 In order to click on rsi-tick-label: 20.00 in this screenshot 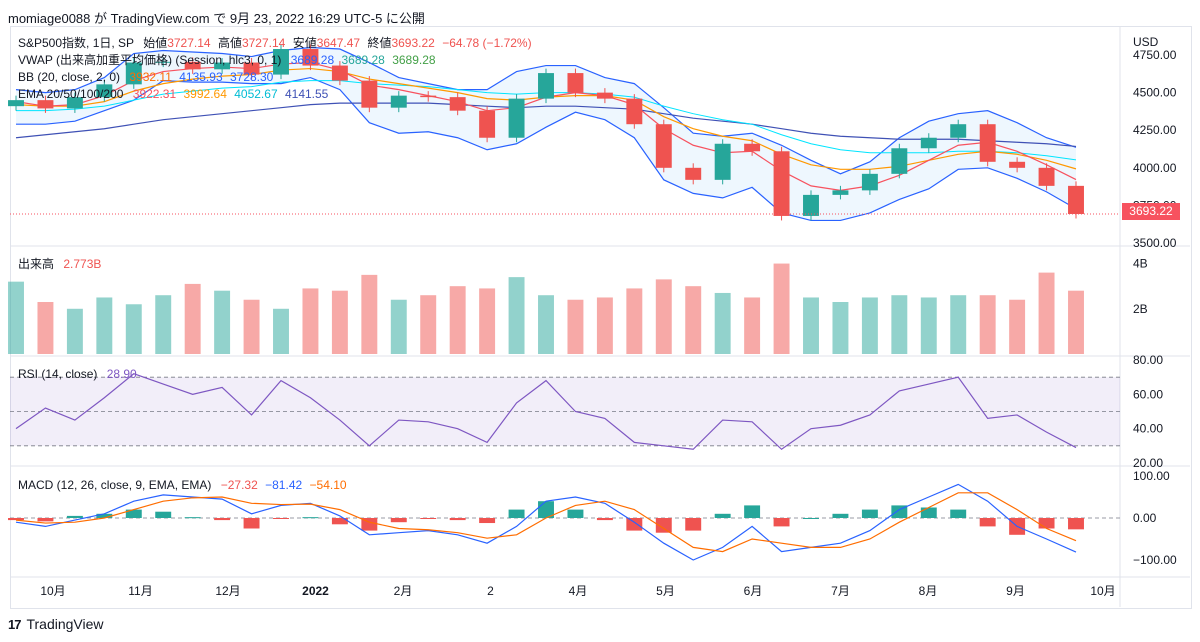, I will do `click(1148, 463)`.